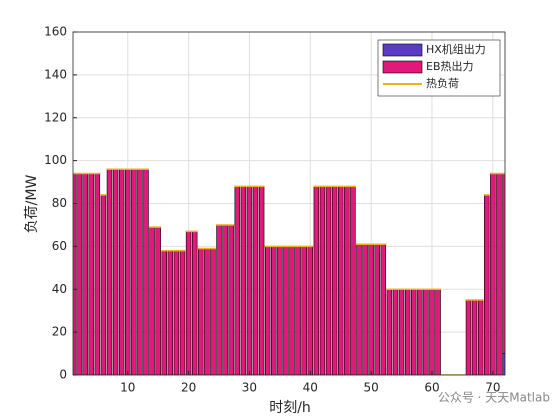 This screenshot has width=560, height=420. What do you see at coordinates (249, 388) in the screenshot?
I see `x-tick-label: 30` at bounding box center [249, 388].